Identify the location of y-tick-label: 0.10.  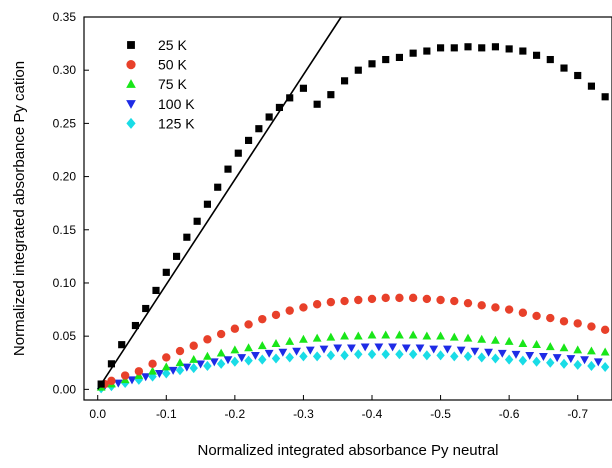
(65, 283).